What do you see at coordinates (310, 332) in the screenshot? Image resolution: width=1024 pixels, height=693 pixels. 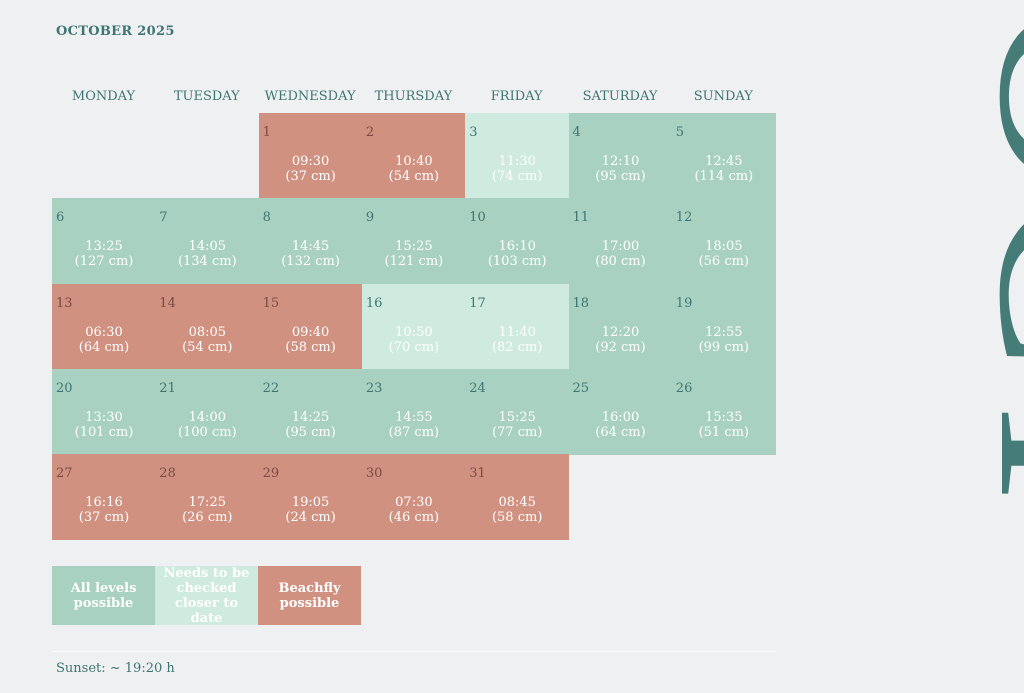 I see `tide-time: 09:40` at bounding box center [310, 332].